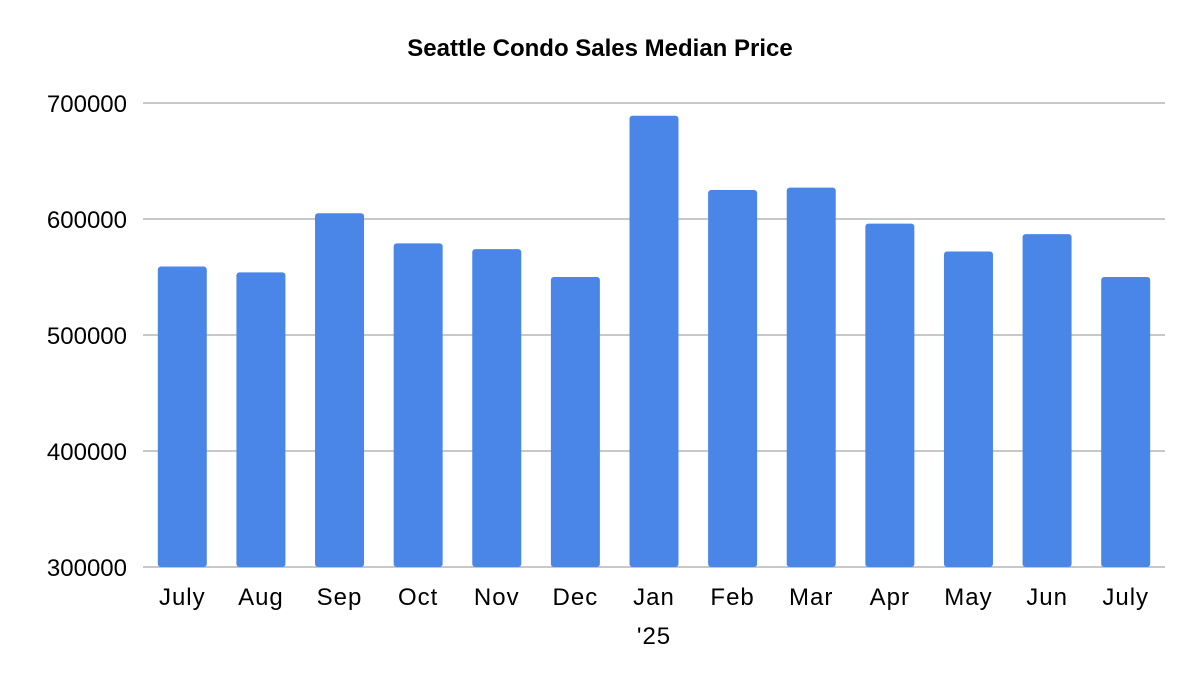 This screenshot has width=1200, height=686. I want to click on x-tick-label-4: Nov, so click(497, 597).